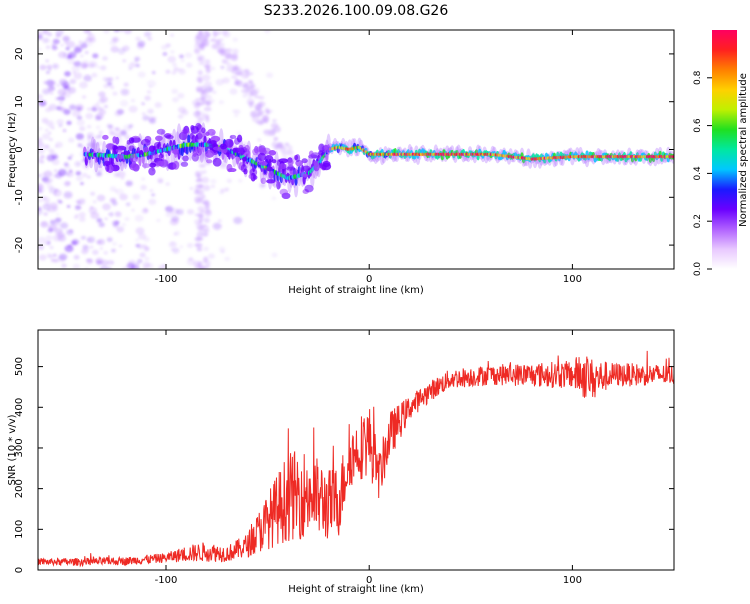 The image size is (750, 604). Describe the element at coordinates (724, 149) in the screenshot. I see `colorbar-gradient` at that location.